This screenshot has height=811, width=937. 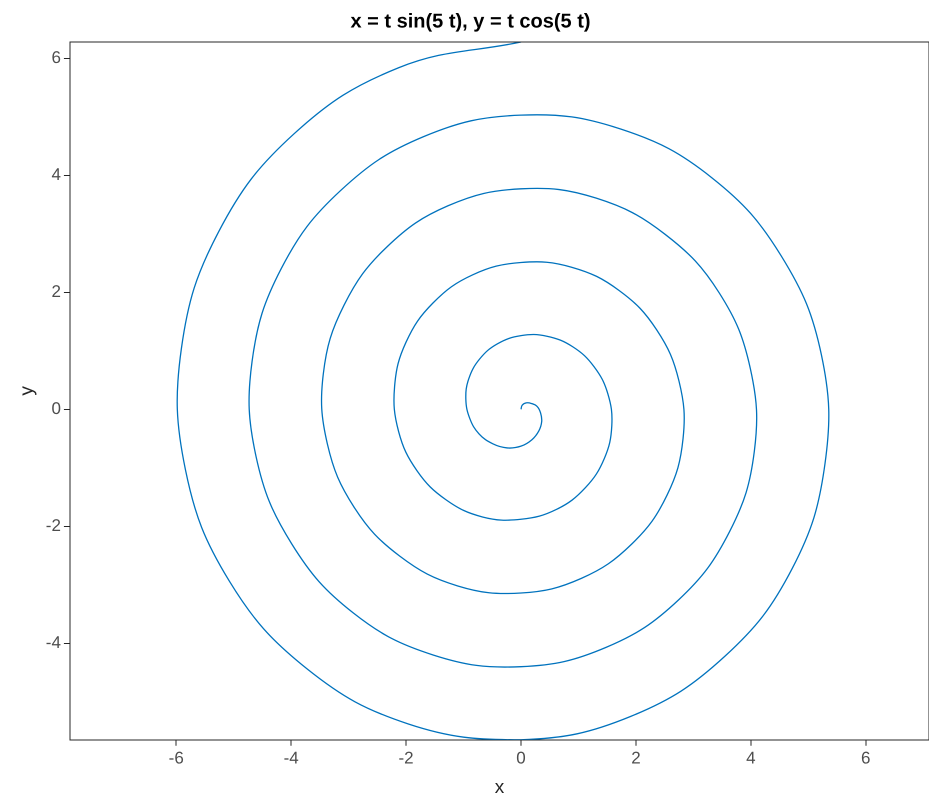 I want to click on y-tick-label: 4, so click(x=56, y=174).